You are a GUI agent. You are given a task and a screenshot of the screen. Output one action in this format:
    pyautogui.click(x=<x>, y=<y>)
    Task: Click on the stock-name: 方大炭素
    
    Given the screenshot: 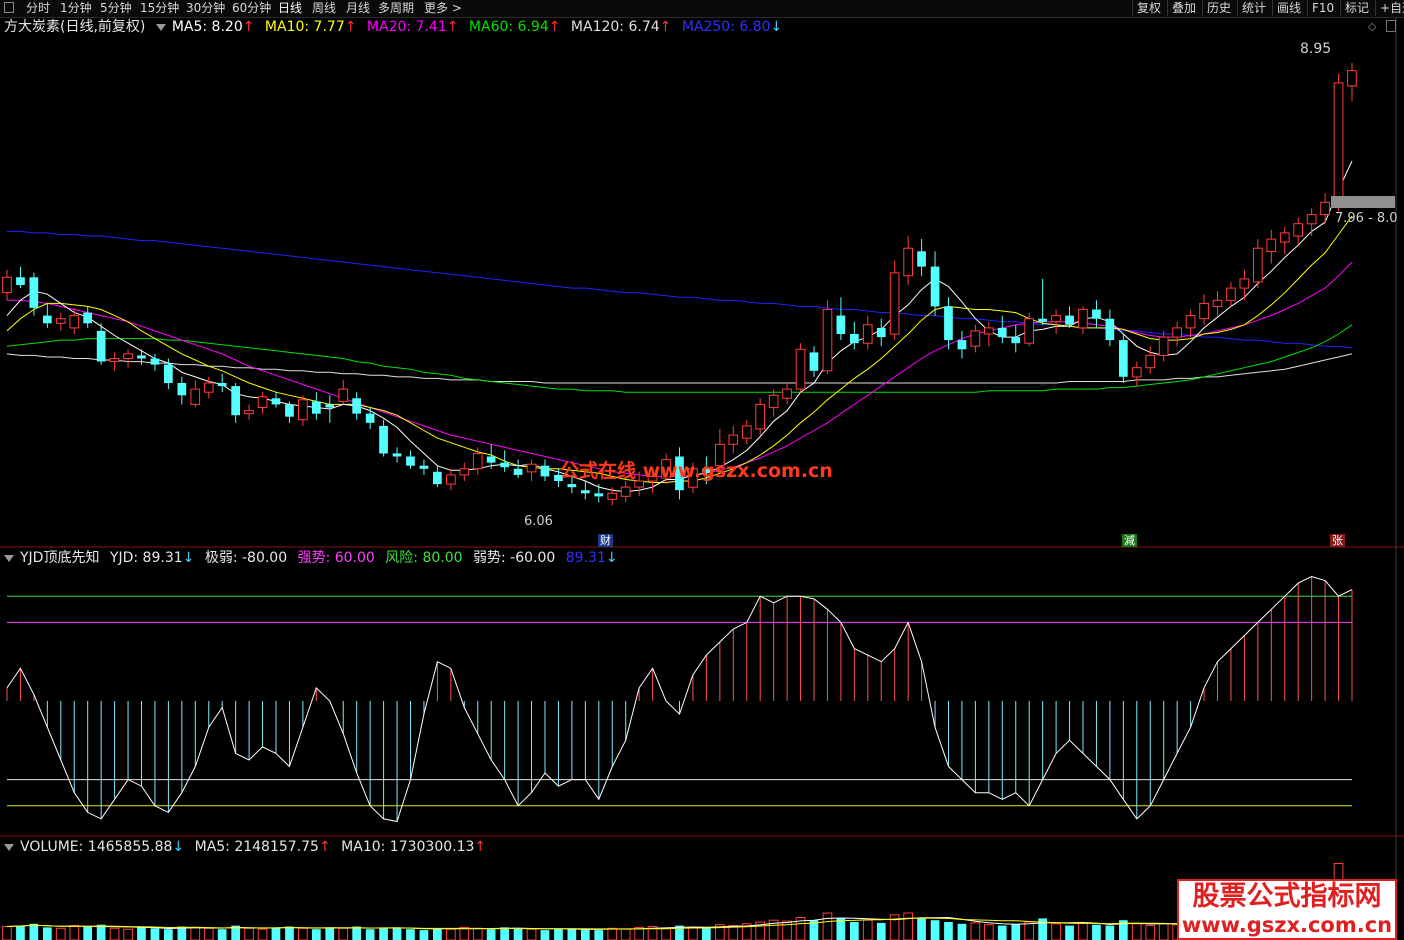 What is the action you would take?
    pyautogui.click(x=32, y=27)
    